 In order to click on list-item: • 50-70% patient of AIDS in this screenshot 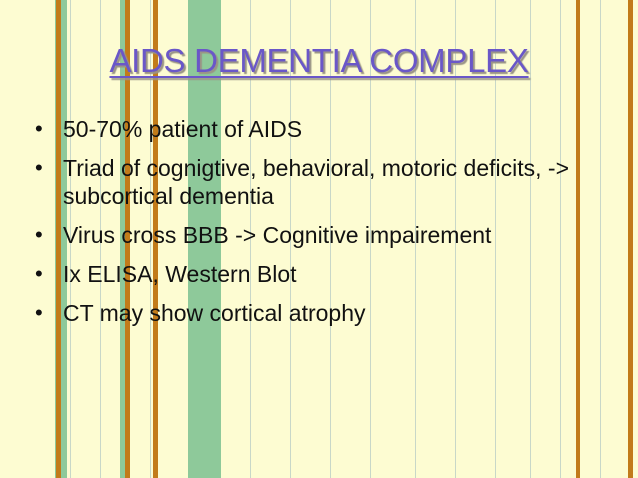, I will do `click(325, 129)`.